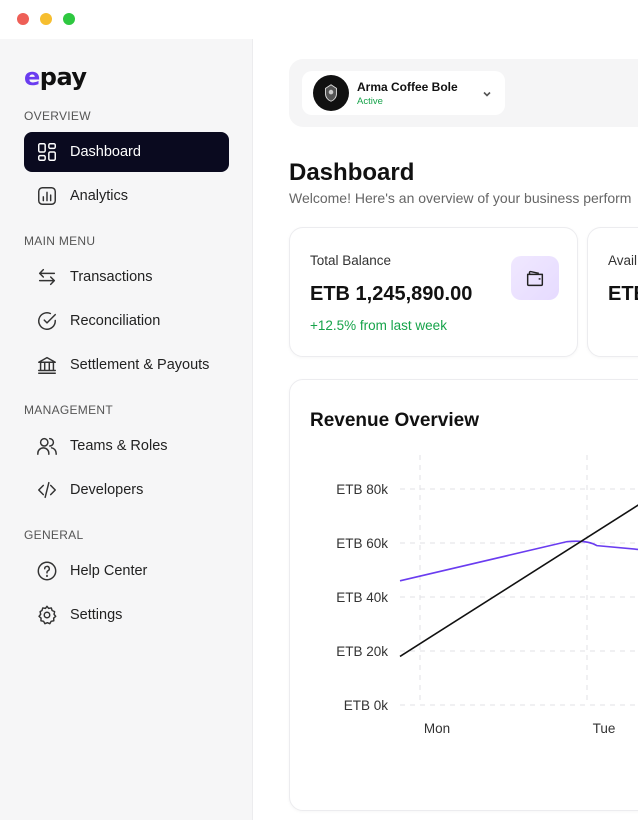 The image size is (638, 820). I want to click on section-label-main-menu: MAIN MENU, so click(60, 241).